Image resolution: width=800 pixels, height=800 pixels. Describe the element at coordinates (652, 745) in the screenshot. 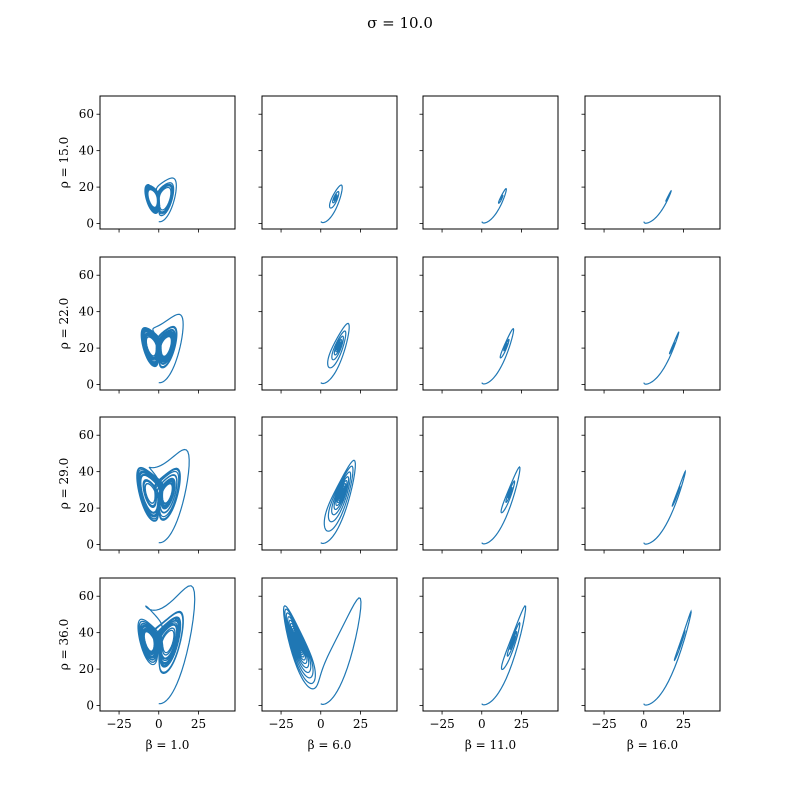

I see `x-axis-label: β = 16.0` at that location.